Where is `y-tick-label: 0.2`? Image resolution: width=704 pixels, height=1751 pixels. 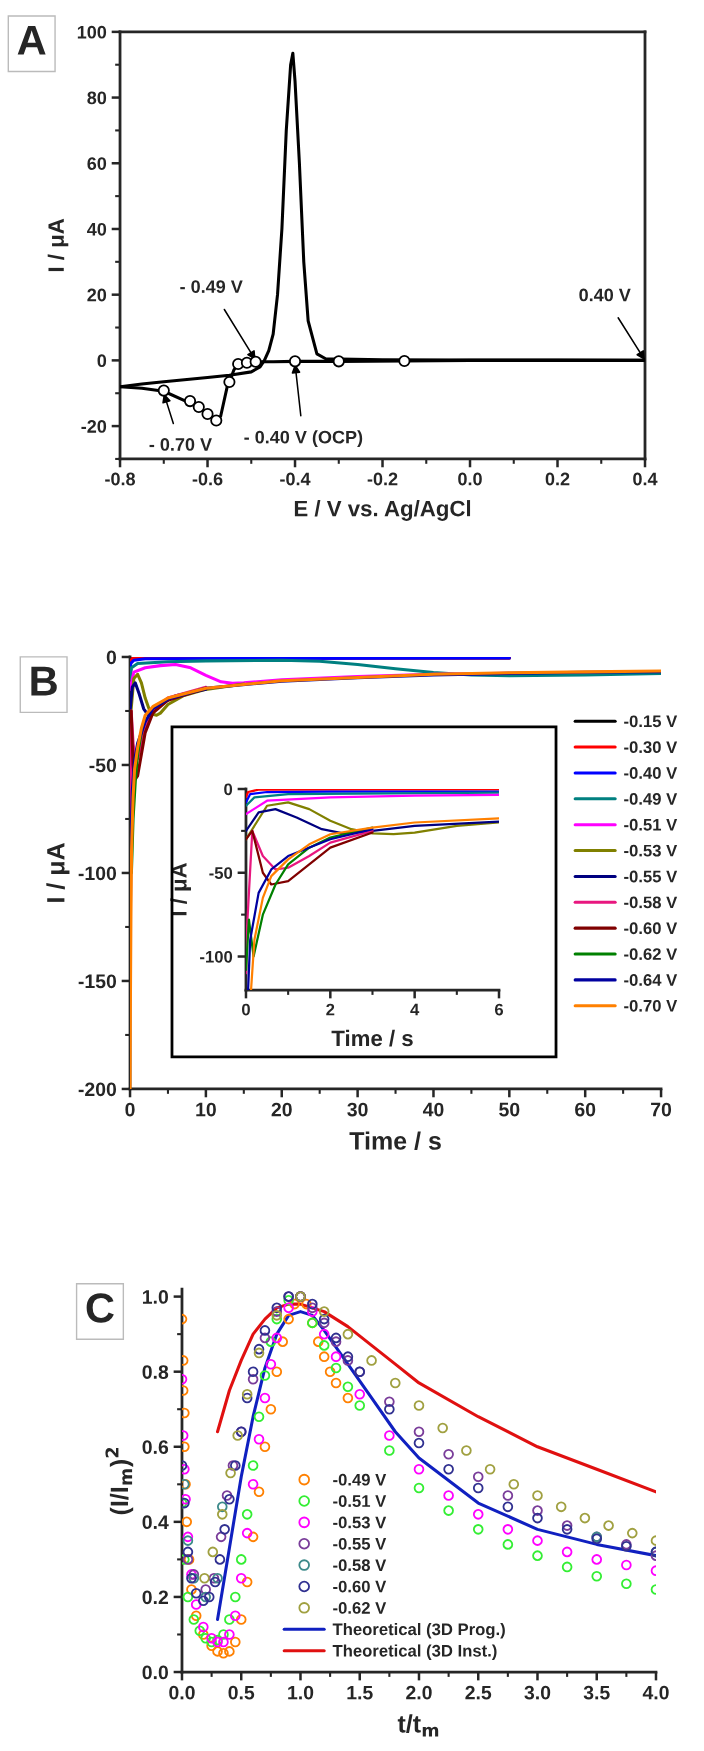 y-tick-label: 0.2 is located at coordinates (155, 1597).